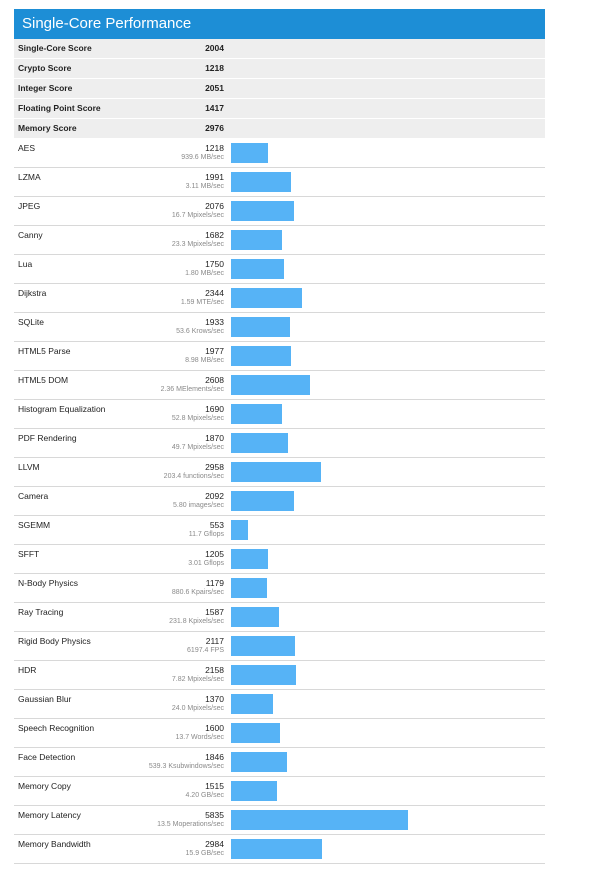 This screenshot has width=590, height=874. Describe the element at coordinates (48, 583) in the screenshot. I see `benchmark-name: N-Body Physics` at that location.